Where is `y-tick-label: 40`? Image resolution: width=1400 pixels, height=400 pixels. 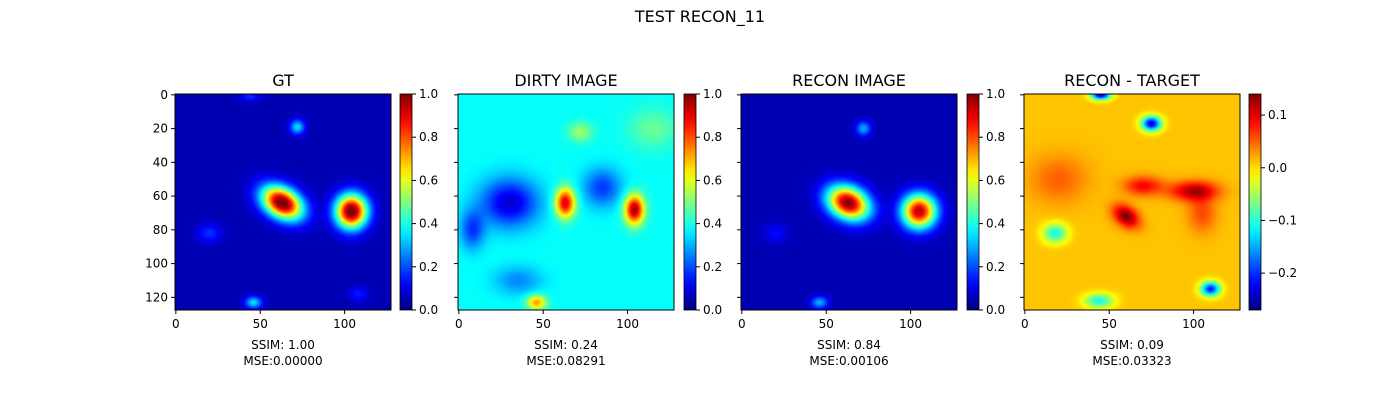
y-tick-label: 40 is located at coordinates (160, 162).